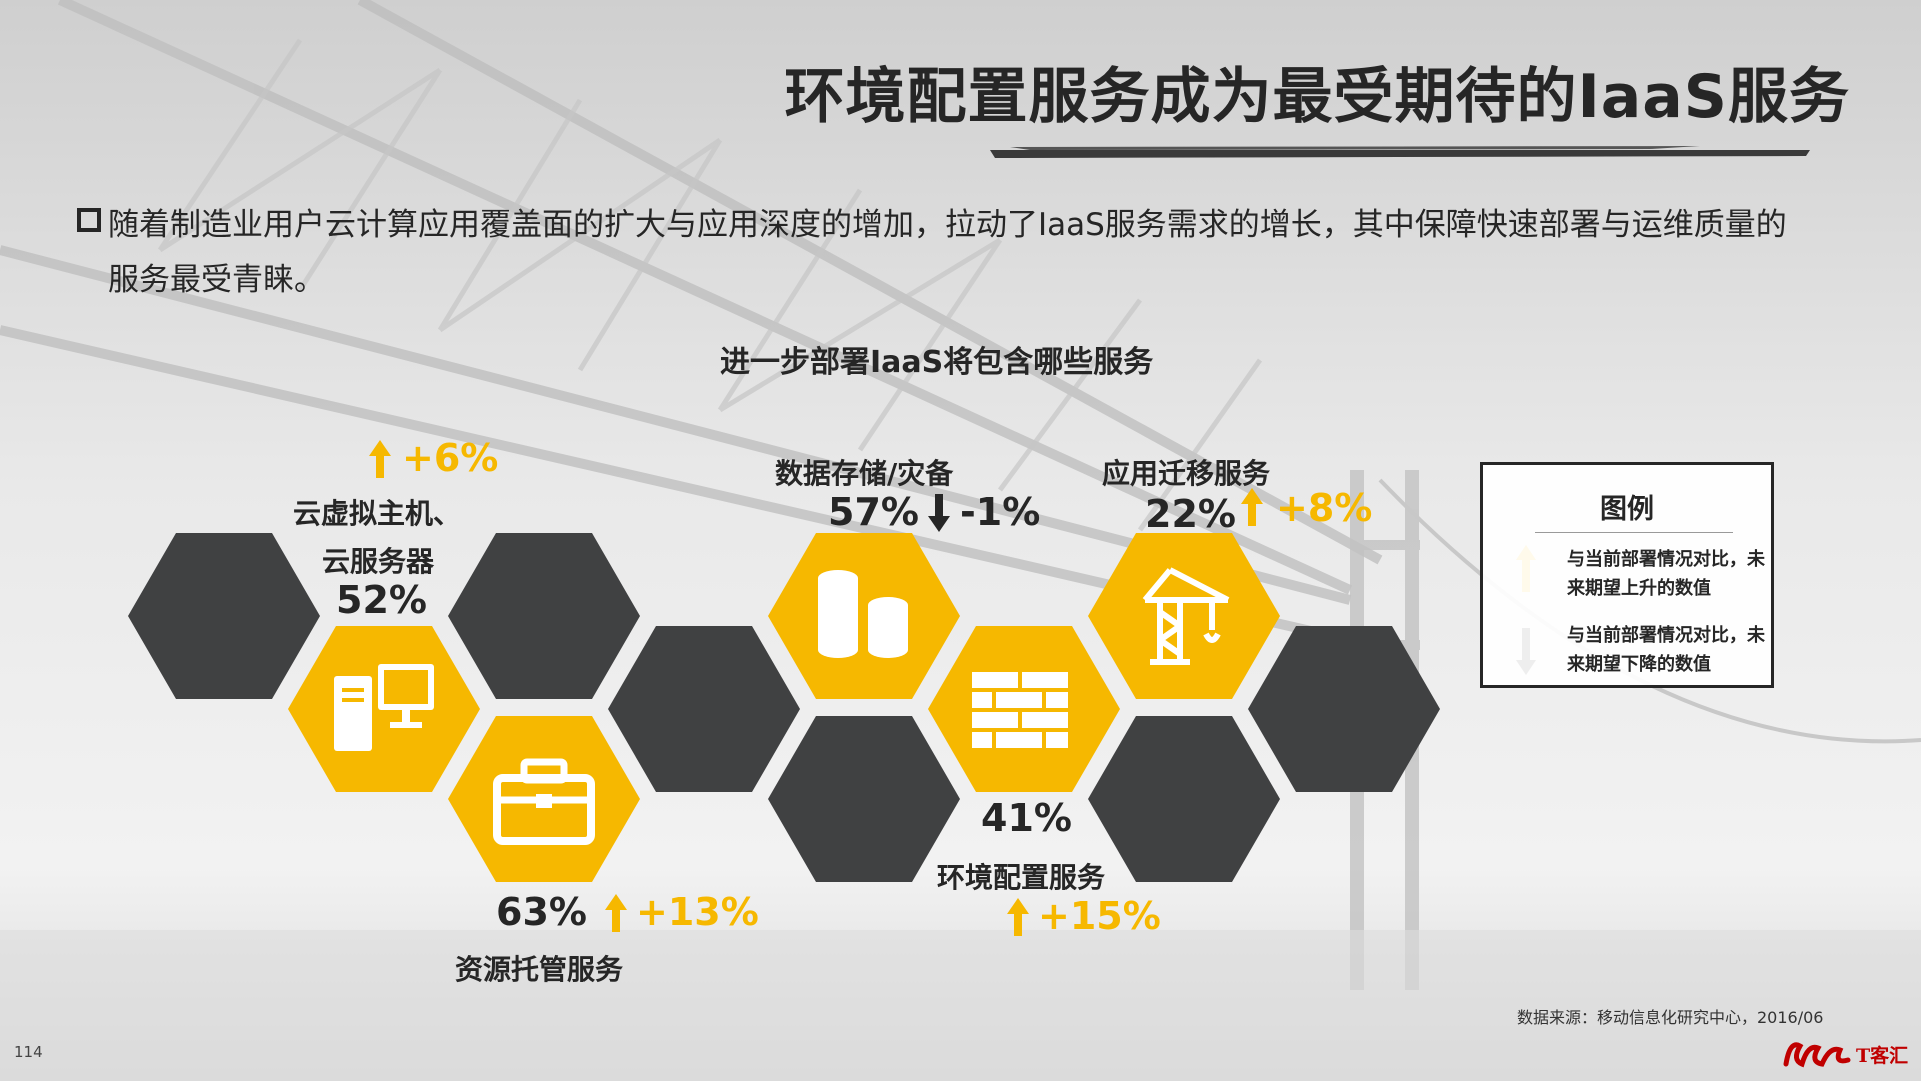 The width and height of the screenshot is (1921, 1081). What do you see at coordinates (1317, 97) in the screenshot?
I see `page-title: 环境配置服务成为最受期待的IaaS服务` at bounding box center [1317, 97].